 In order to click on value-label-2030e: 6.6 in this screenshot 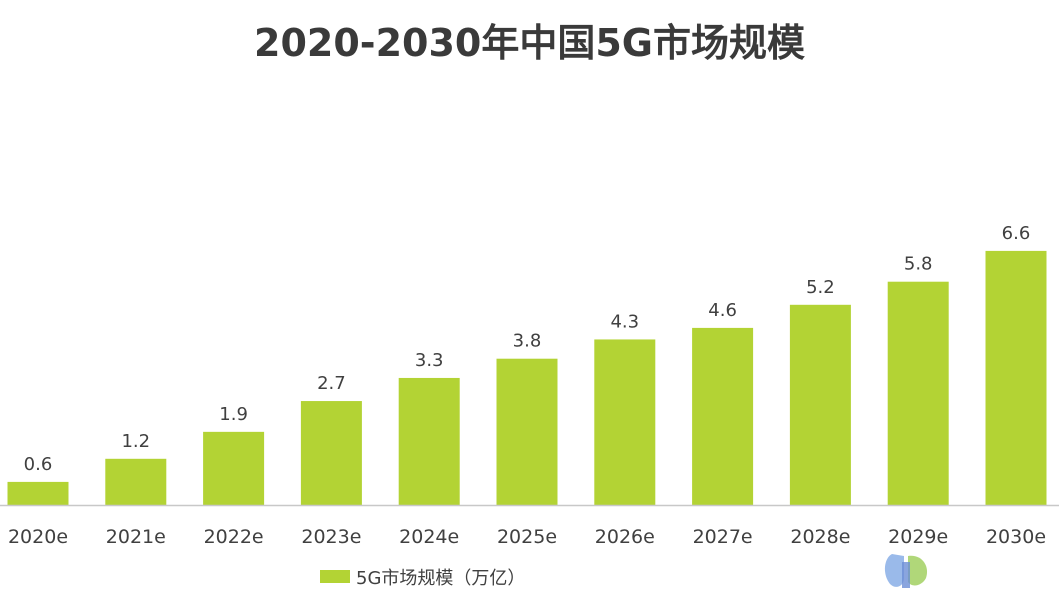, I will do `click(1016, 233)`.